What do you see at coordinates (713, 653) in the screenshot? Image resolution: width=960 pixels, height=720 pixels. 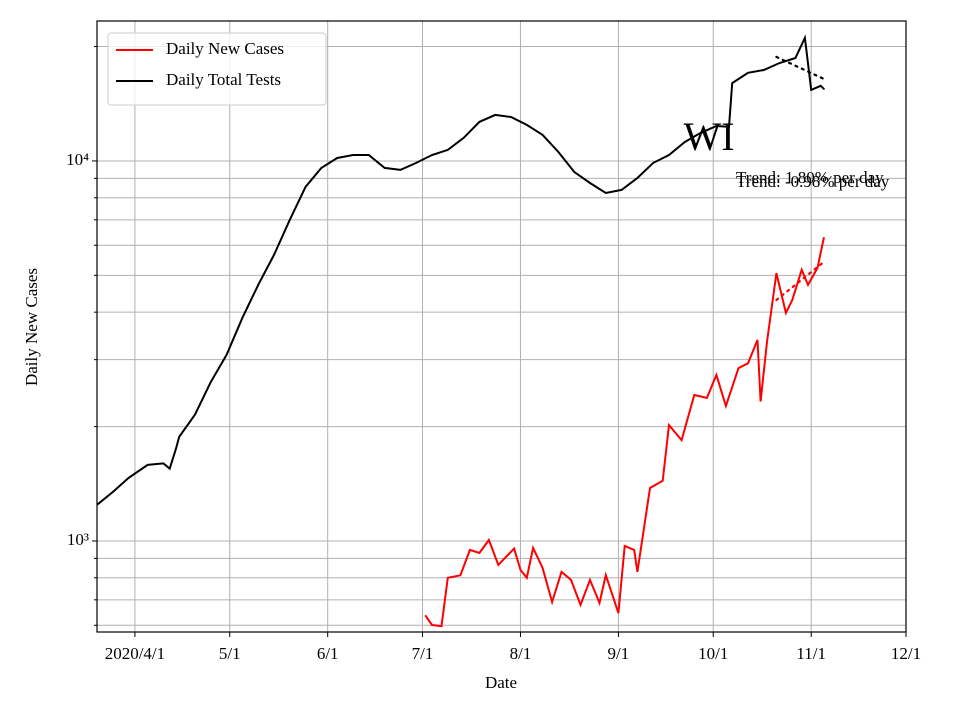 I see `x-tick-label: 10/1` at bounding box center [713, 653].